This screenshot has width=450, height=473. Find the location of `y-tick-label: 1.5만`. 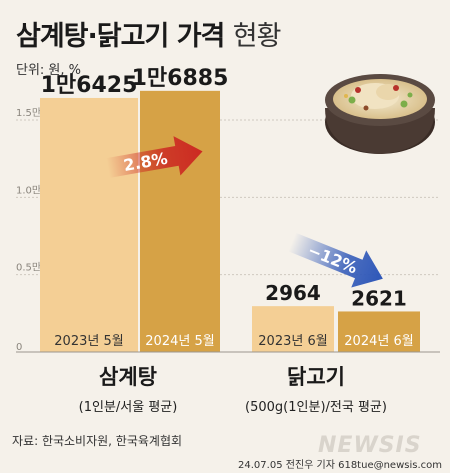

y-tick-label: 1.5만 is located at coordinates (28, 113).